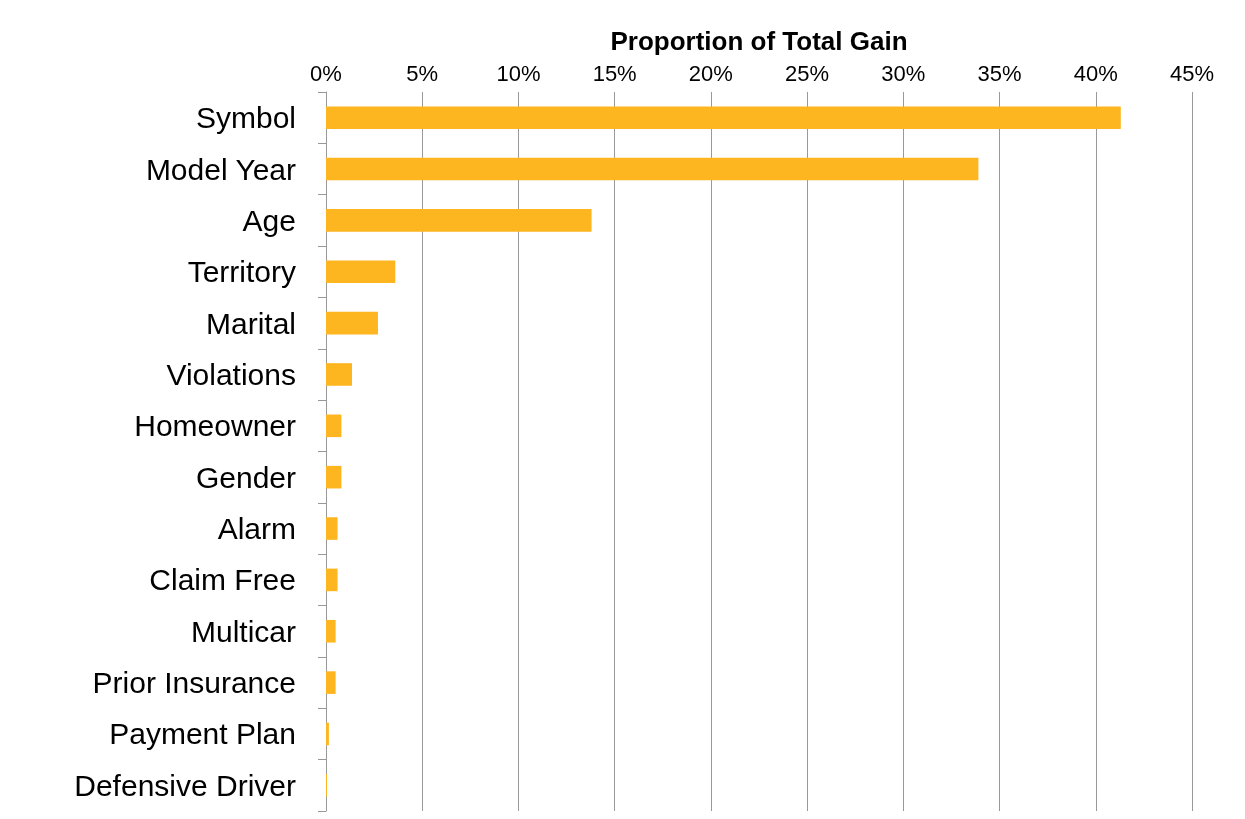 Image resolution: width=1245 pixels, height=819 pixels. I want to click on y-tick-label: Defensive Driver, so click(185, 785).